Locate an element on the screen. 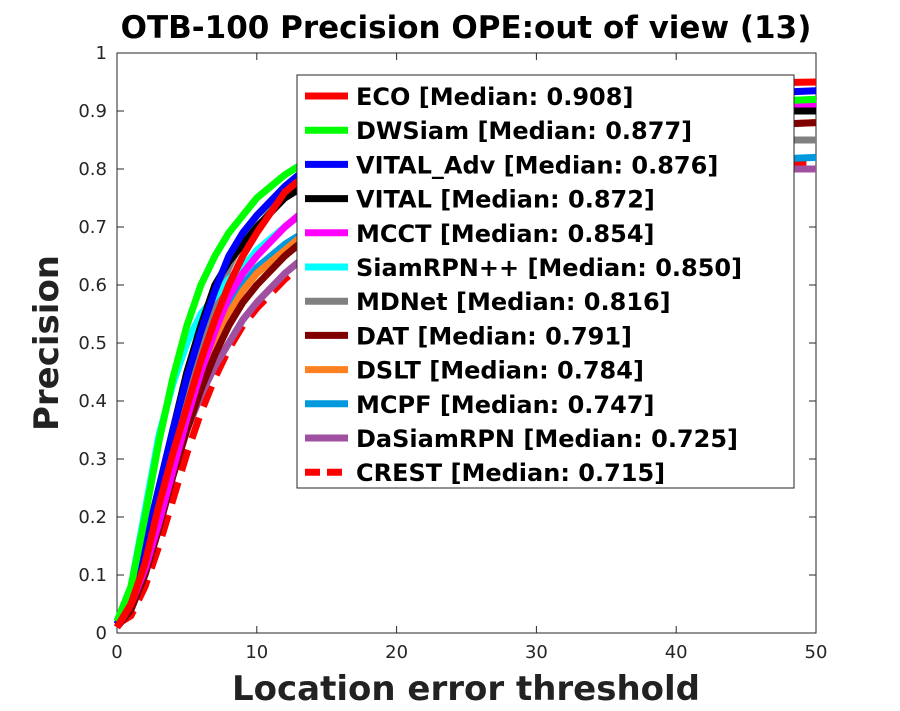 The height and width of the screenshot is (711, 900). legend-entry: DSLT [Median: 0.784] is located at coordinates (500, 371).